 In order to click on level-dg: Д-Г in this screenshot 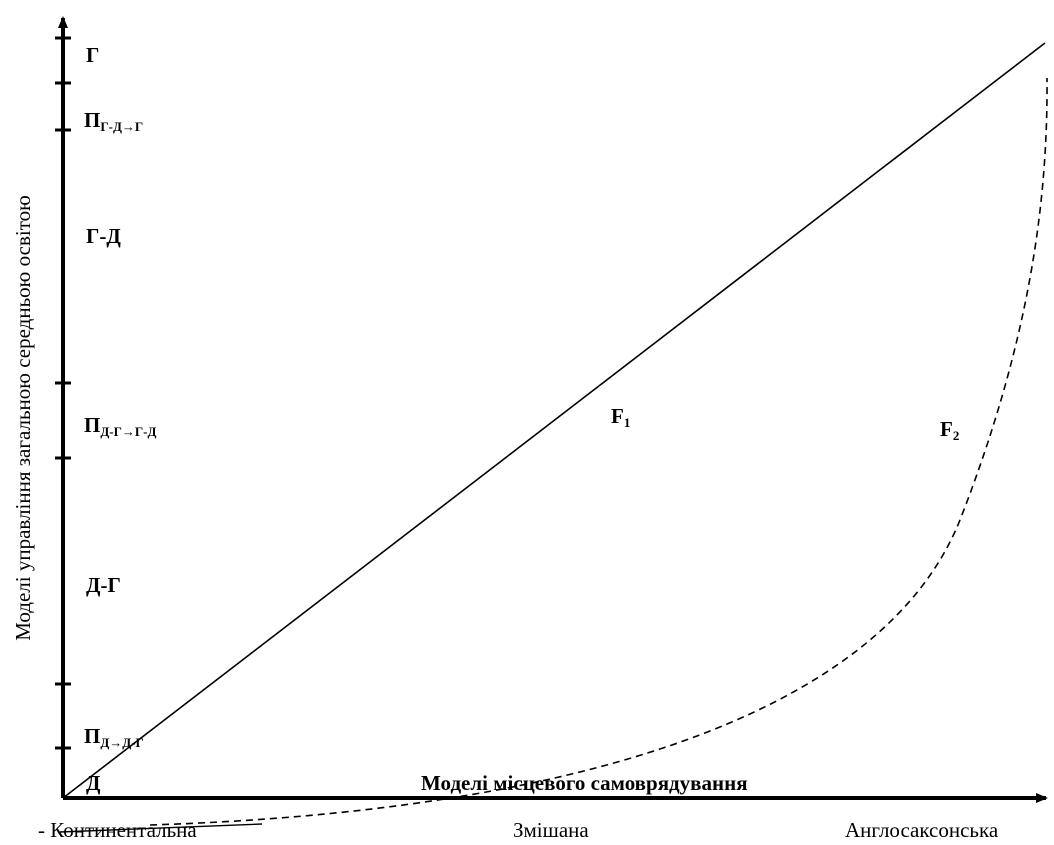, I will do `click(103, 585)`.